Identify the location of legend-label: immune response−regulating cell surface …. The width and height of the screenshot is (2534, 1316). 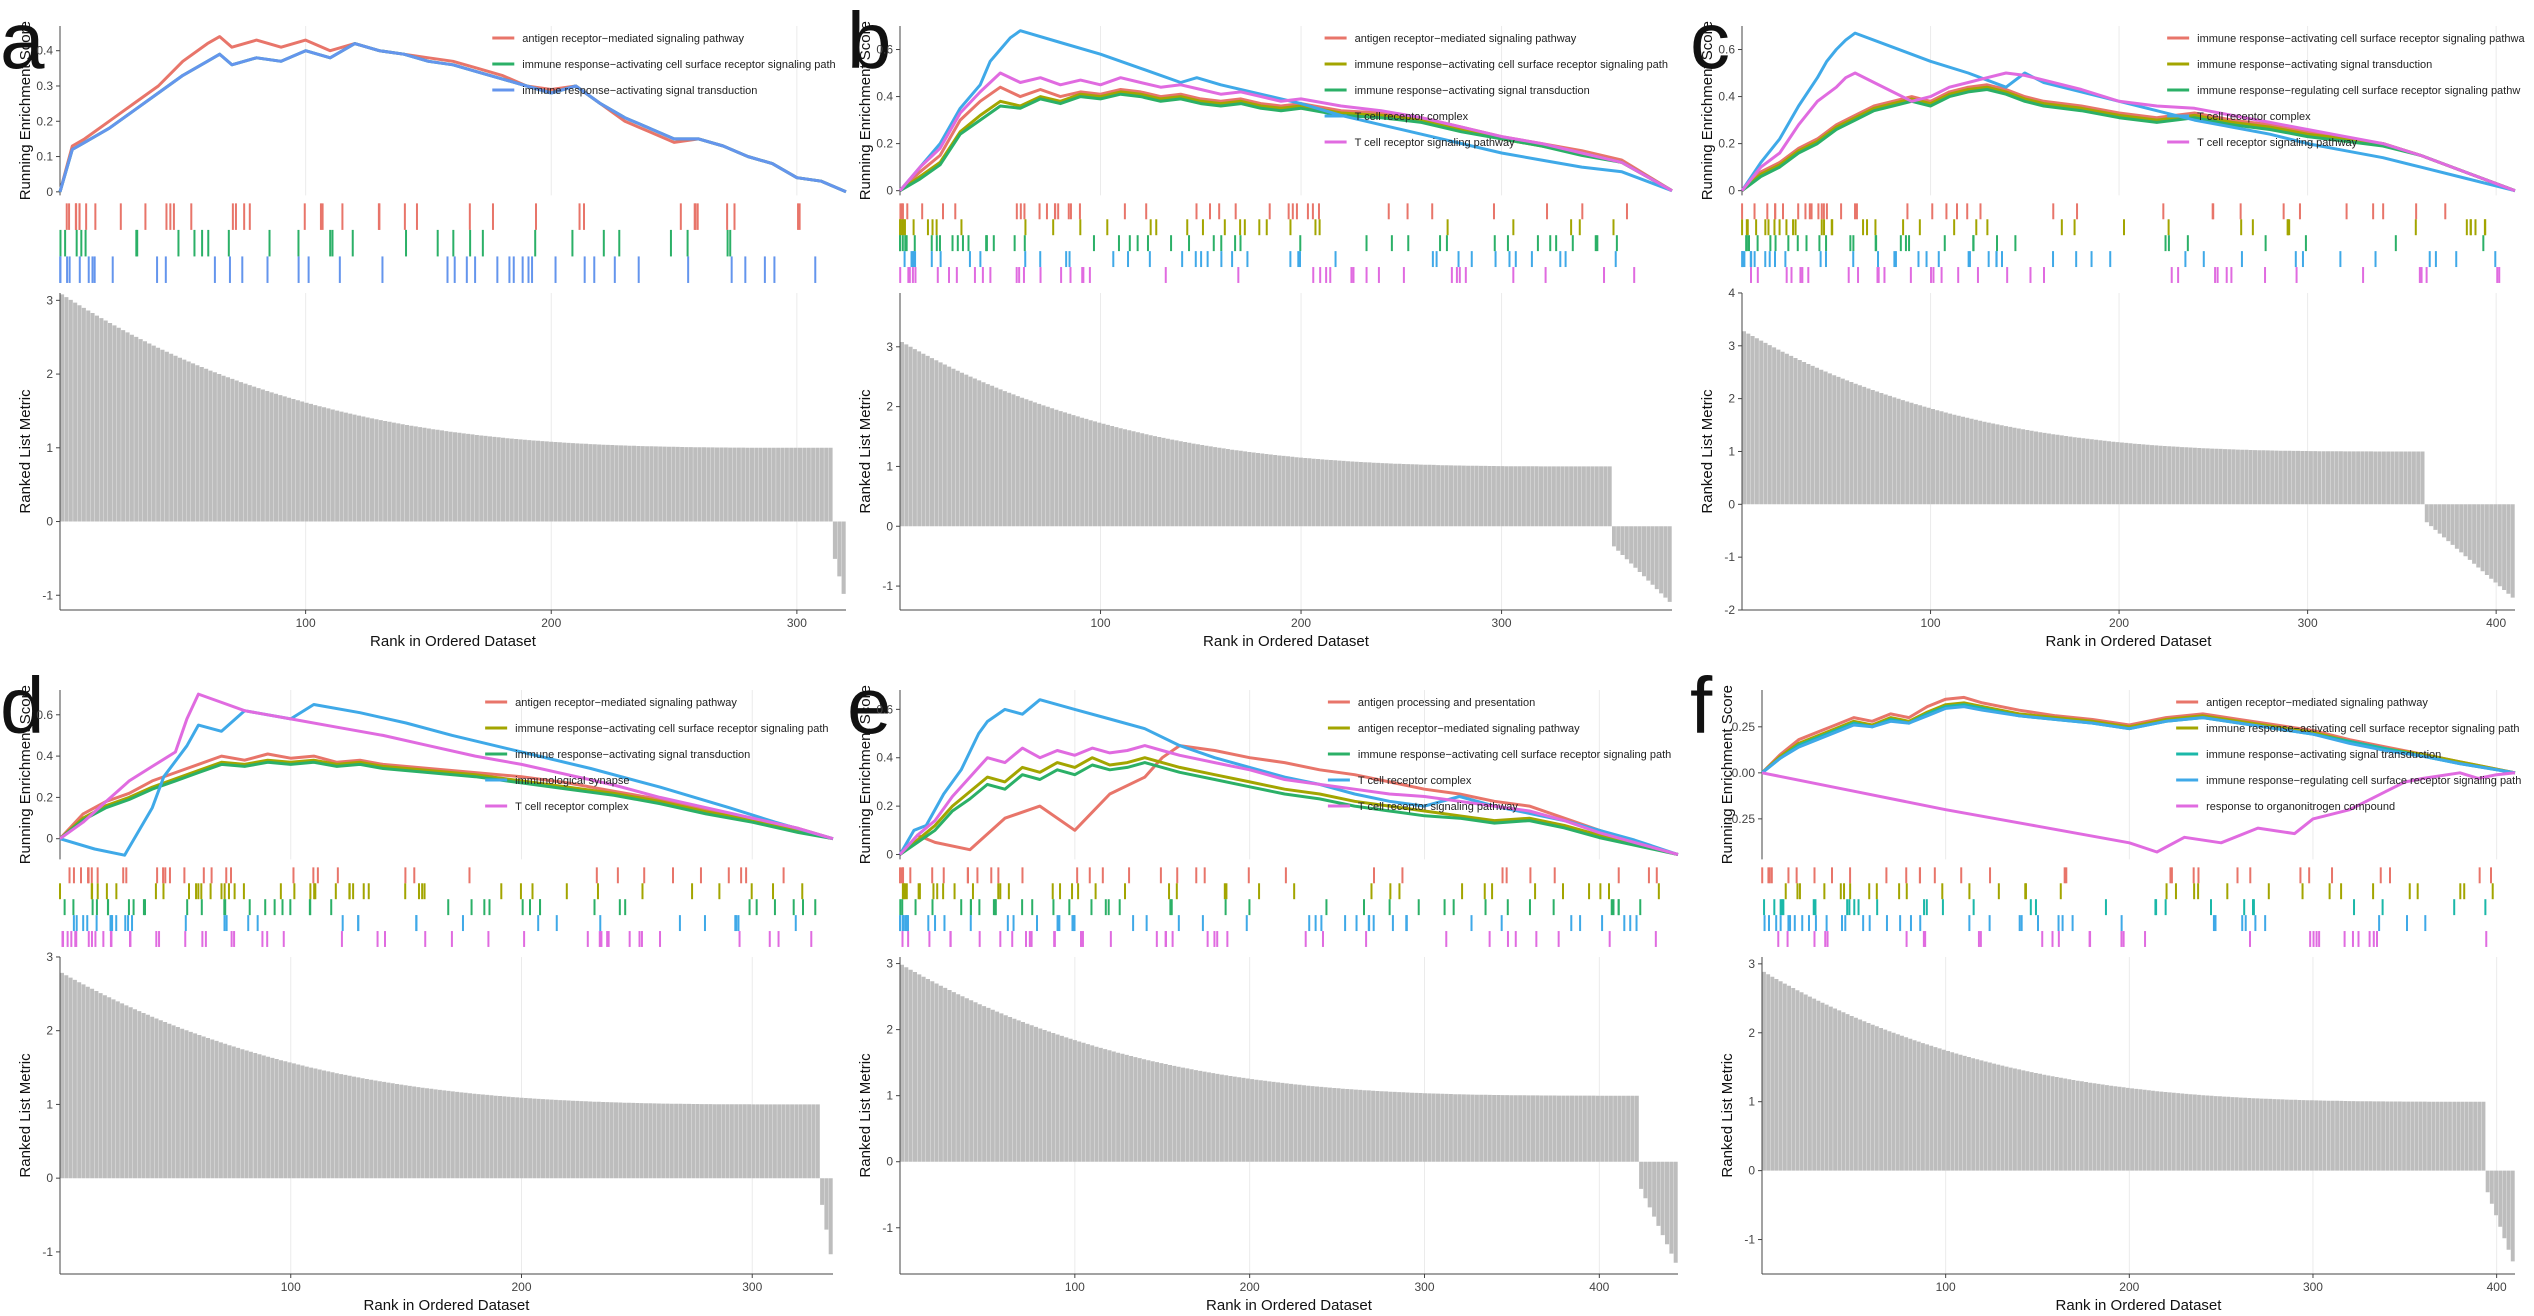
(2363, 781).